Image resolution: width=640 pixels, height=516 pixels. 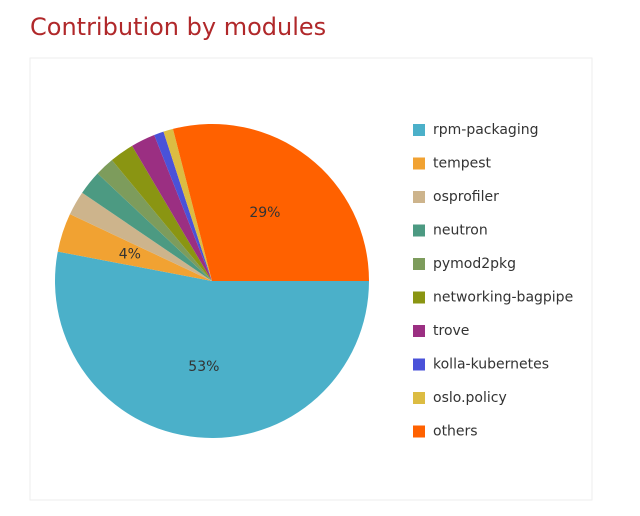 I want to click on slice-label: 29%, so click(x=264, y=213).